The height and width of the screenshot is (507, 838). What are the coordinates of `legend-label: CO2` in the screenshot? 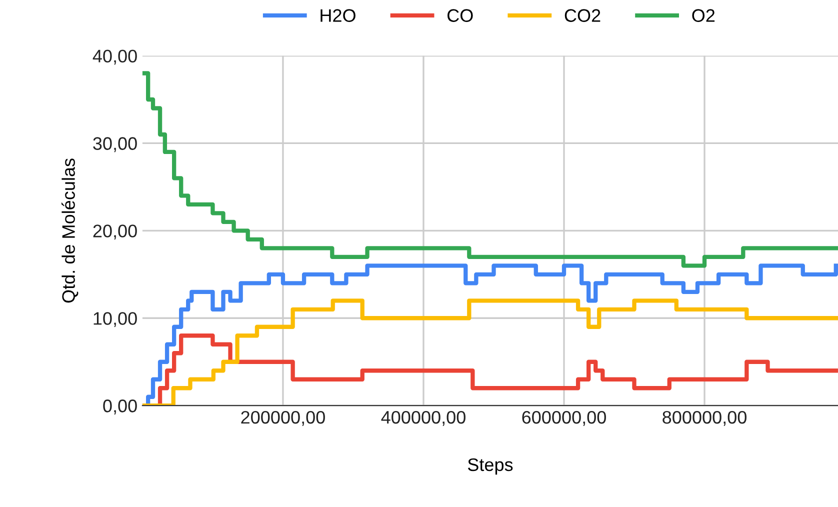 It's located at (582, 15).